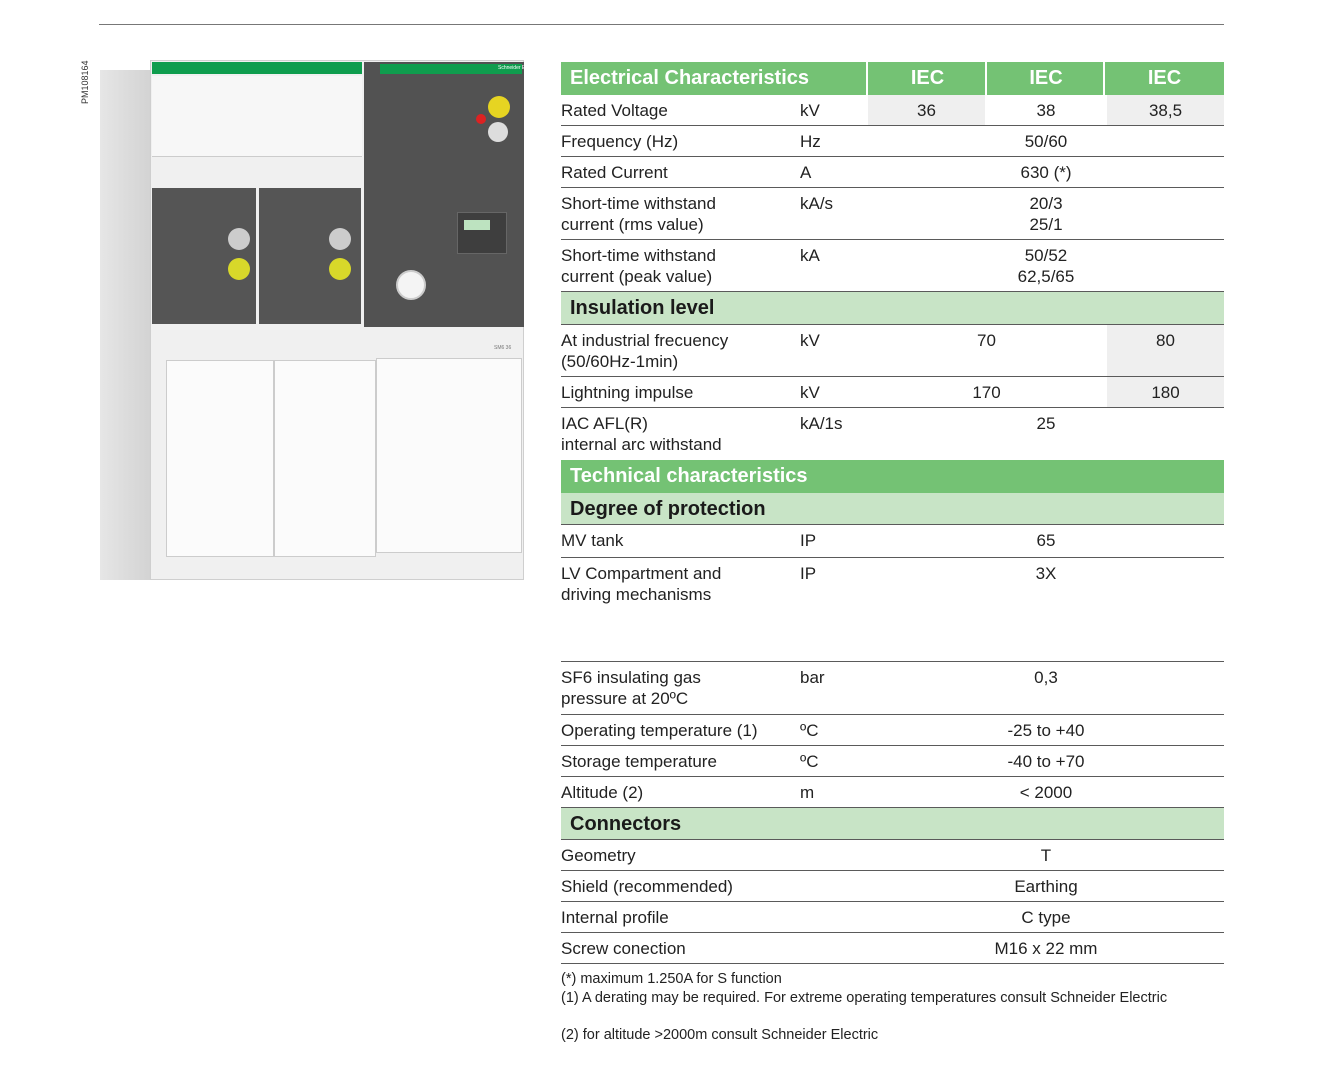 This screenshot has height=1080, width=1322. I want to click on row-label-line: internal arc withstand, so click(641, 444).